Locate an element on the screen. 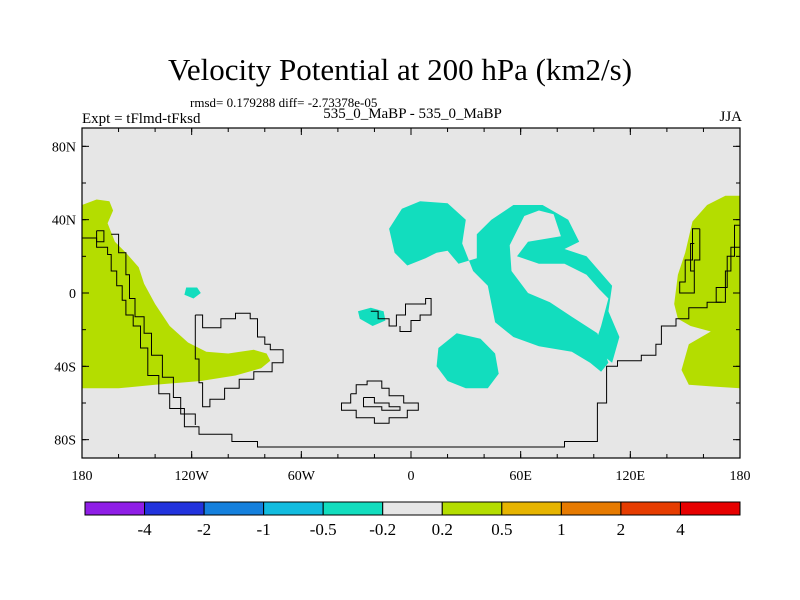  coast-outline-africa-south-inner is located at coordinates (382, 404).